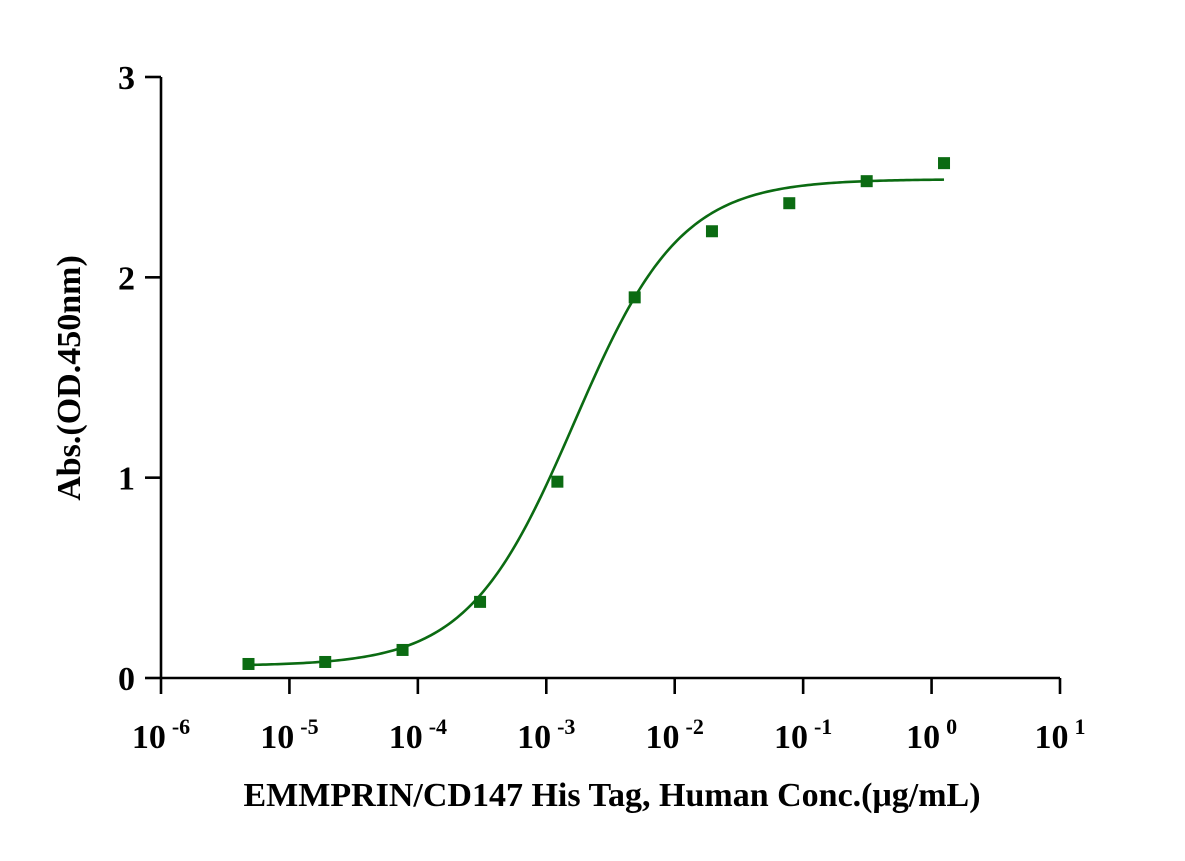  Describe the element at coordinates (931, 735) in the screenshot. I see `x-tick-label: 10 0` at that location.